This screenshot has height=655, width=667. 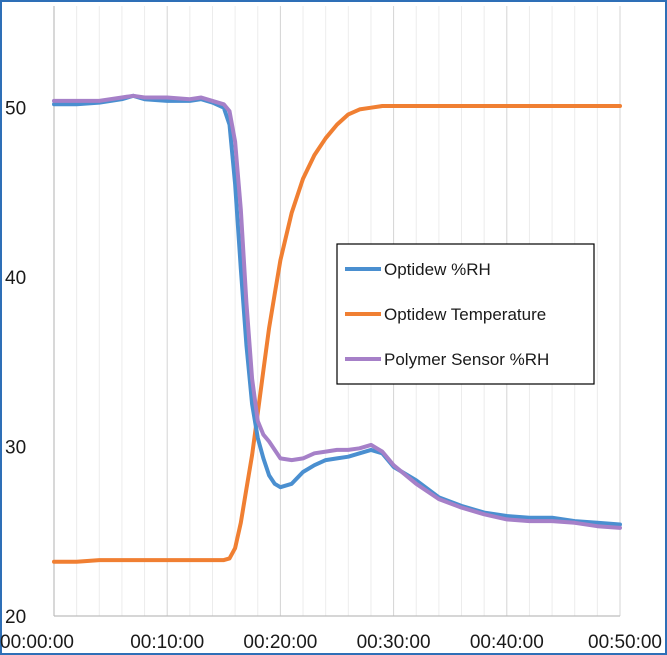 I want to click on y-tick-label: 50, so click(x=15, y=109).